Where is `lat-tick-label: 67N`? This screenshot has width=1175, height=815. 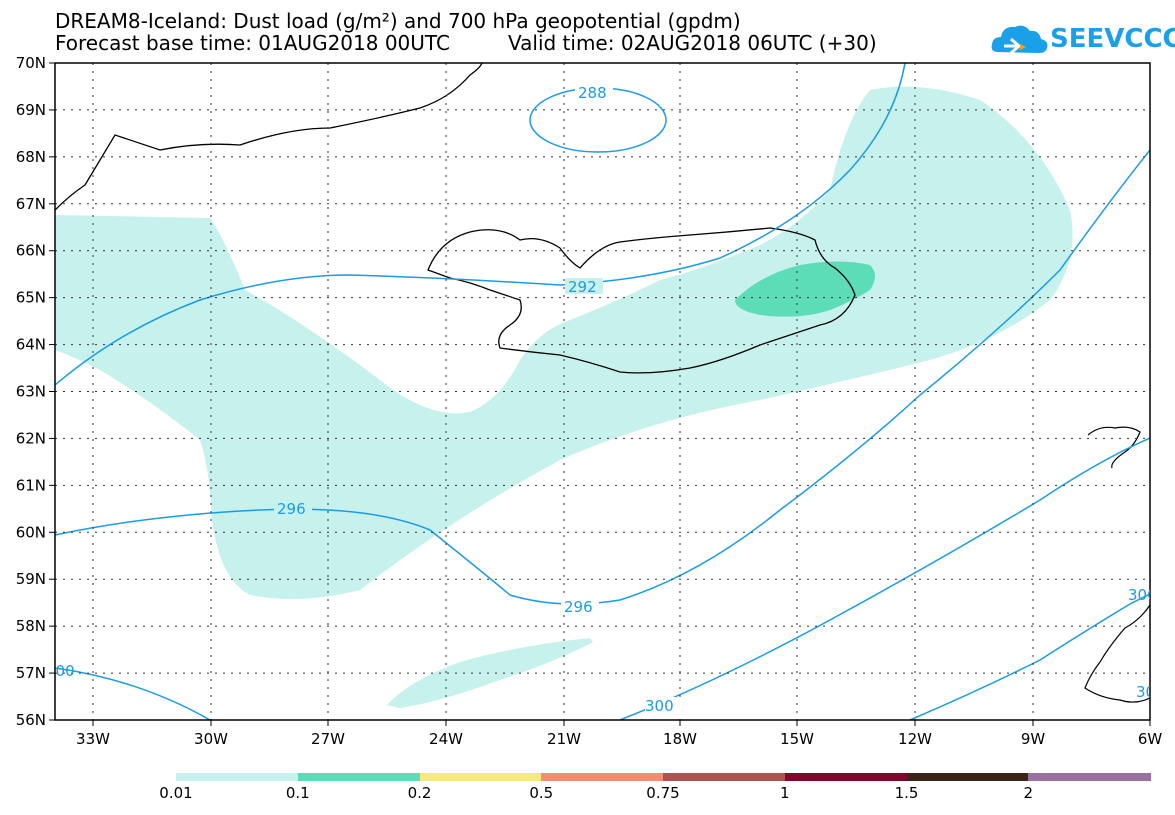
lat-tick-label: 67N is located at coordinates (31, 204).